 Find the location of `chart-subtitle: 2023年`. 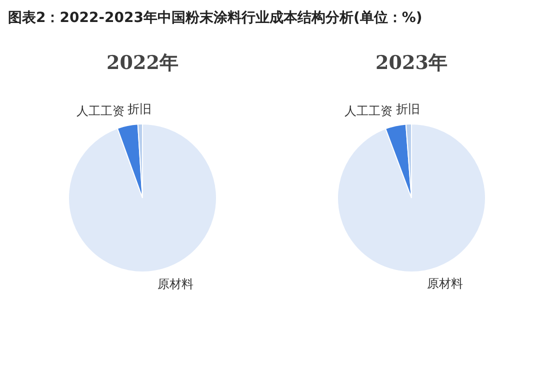

chart-subtitle: 2023年 is located at coordinates (411, 63).